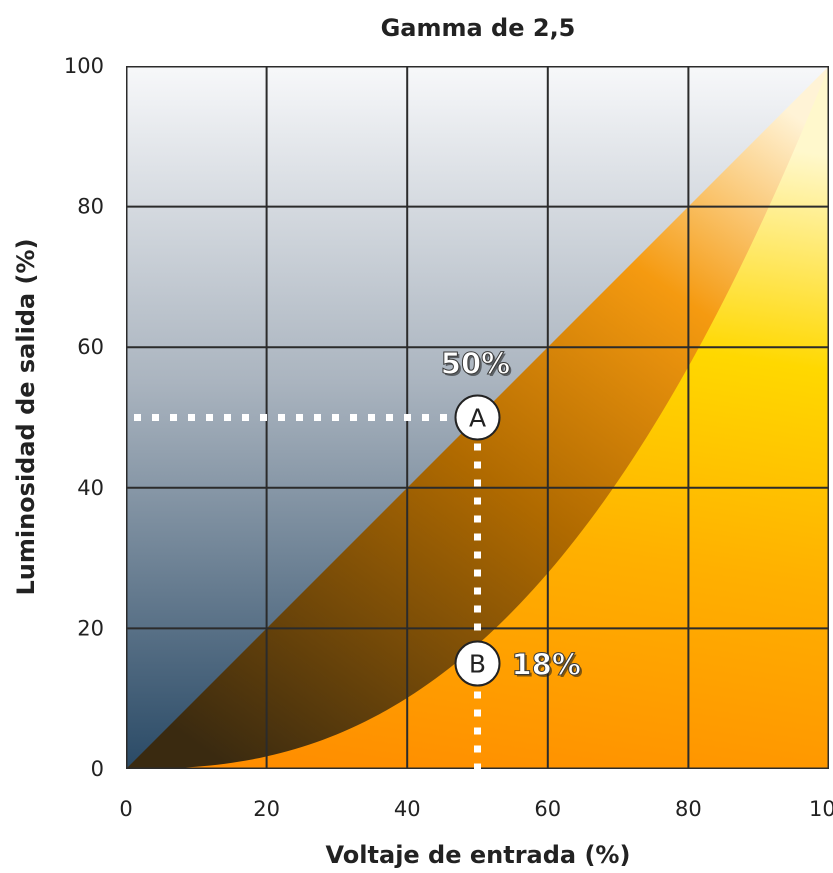  I want to click on y-tick-label: 0, so click(97, 769).